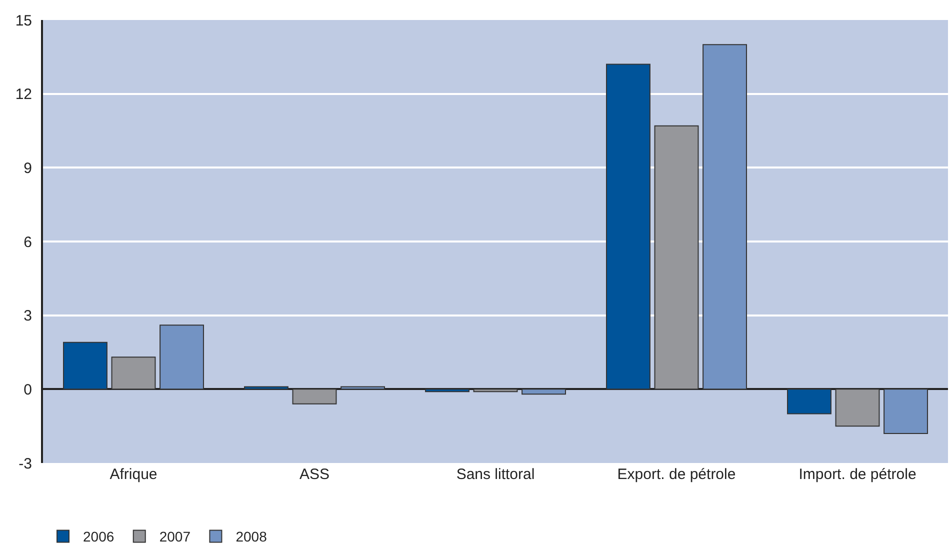 The image size is (950, 555). Describe the element at coordinates (23, 21) in the screenshot. I see `y-tick-label: 15` at that location.